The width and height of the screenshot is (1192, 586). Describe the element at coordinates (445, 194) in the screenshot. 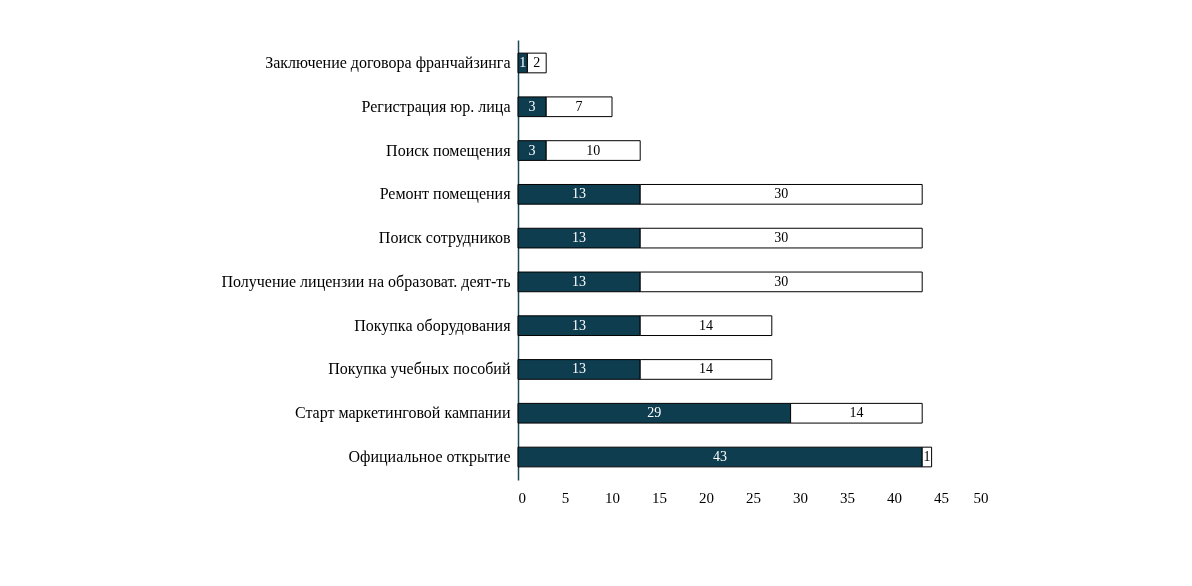

I see `y-tick-label: Ремонт помещения` at that location.